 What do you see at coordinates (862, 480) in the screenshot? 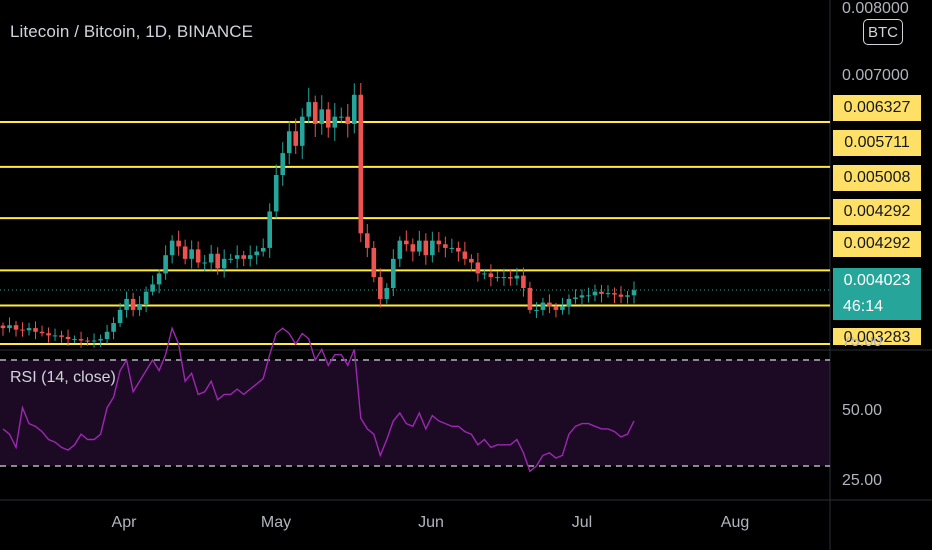
I see `rsi-tick-label: 25.00` at bounding box center [862, 480].